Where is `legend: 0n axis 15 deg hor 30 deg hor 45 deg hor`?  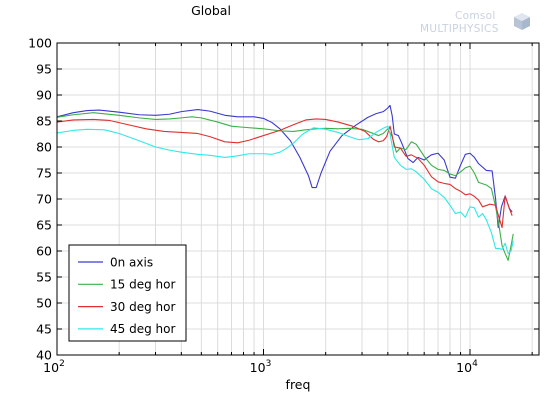
legend: 0n axis 15 deg hor 30 deg hor 45 deg hor is located at coordinates (127, 293).